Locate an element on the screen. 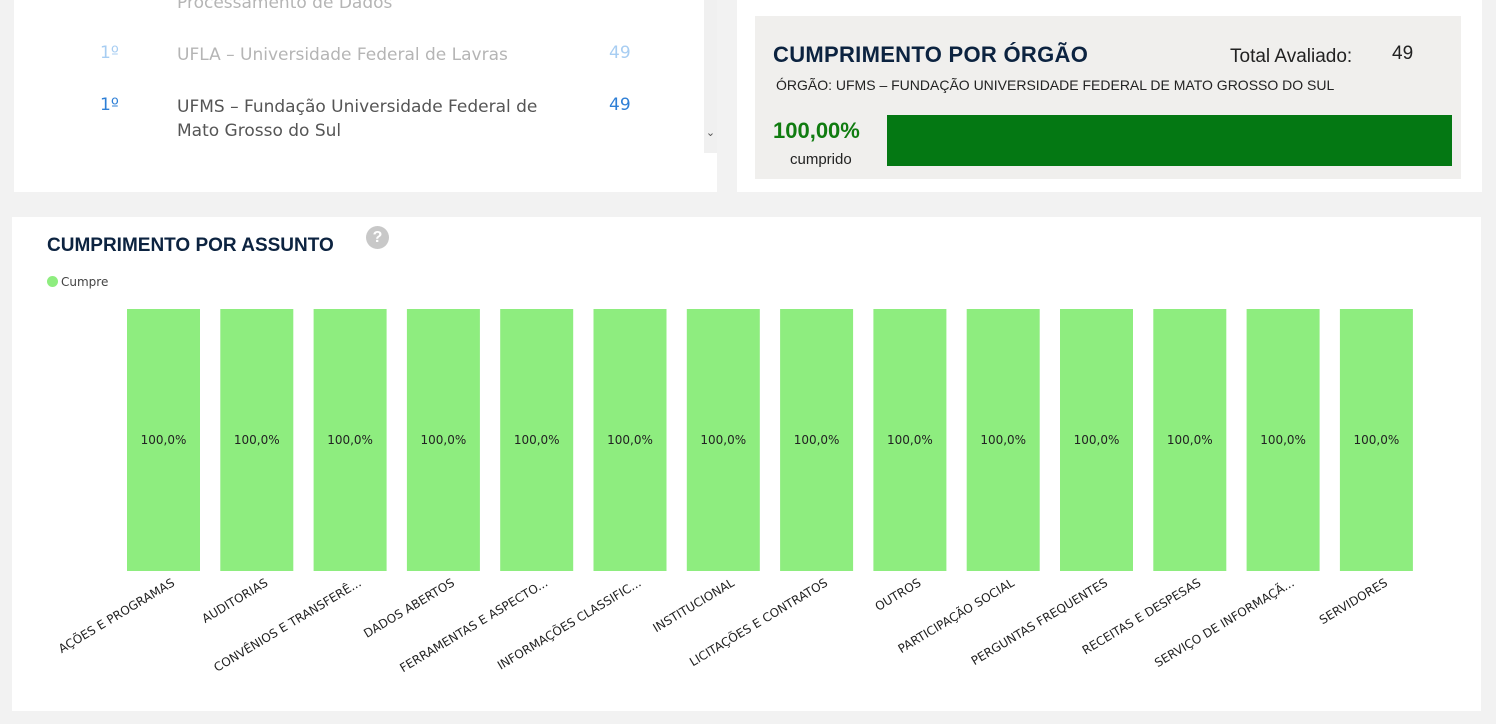 This screenshot has width=1496, height=724. percent-bar-fill is located at coordinates (1169, 140).